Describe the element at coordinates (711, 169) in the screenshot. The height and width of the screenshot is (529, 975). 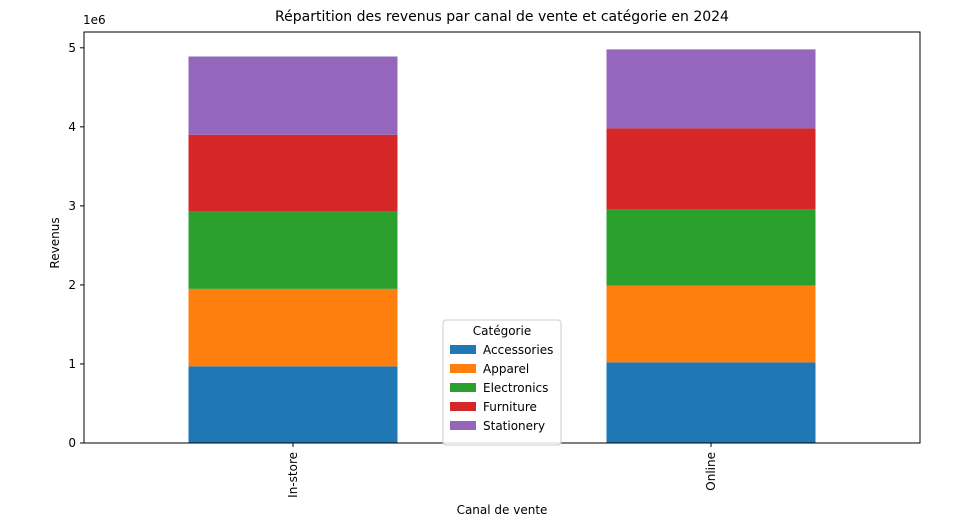
I see `bar-segment-online-furniture` at that location.